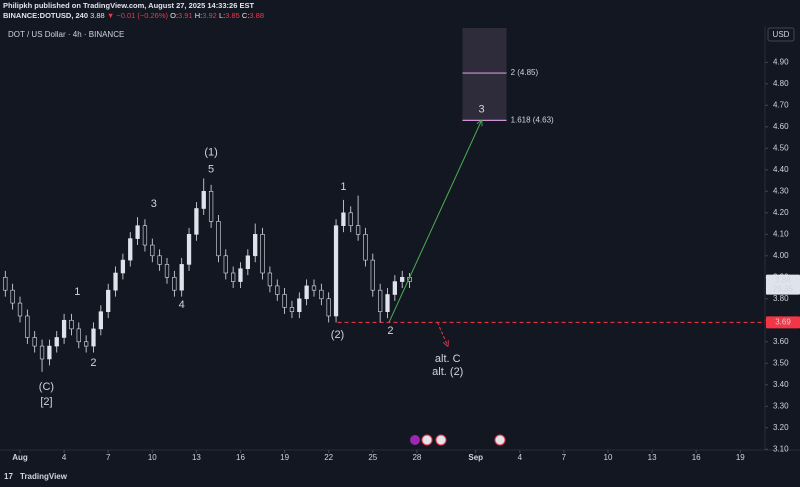 This screenshot has height=487, width=800. What do you see at coordinates (66, 34) in the screenshot?
I see `chart-title: DOT / US Dollar · 4h · BINANCE` at bounding box center [66, 34].